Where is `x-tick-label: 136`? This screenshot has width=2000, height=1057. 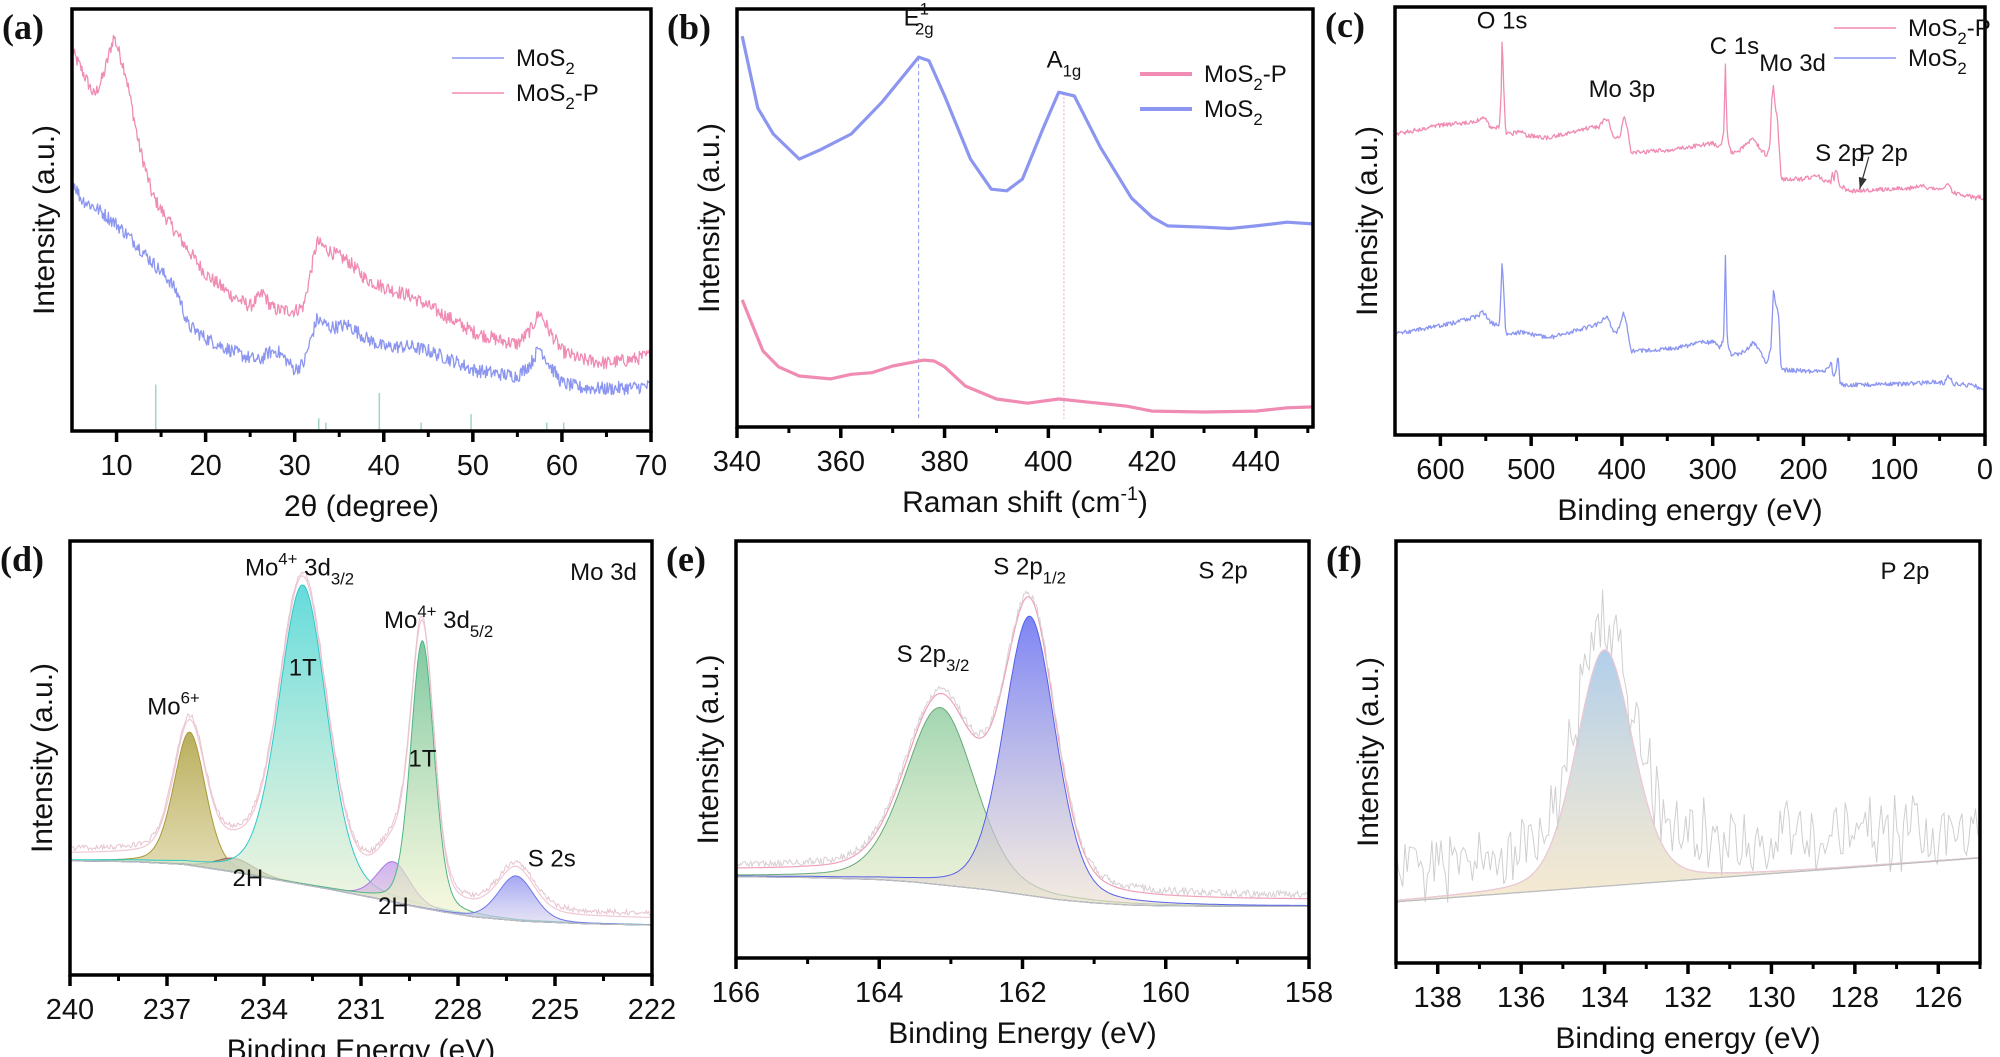 x-tick-label: 136 is located at coordinates (1521, 998).